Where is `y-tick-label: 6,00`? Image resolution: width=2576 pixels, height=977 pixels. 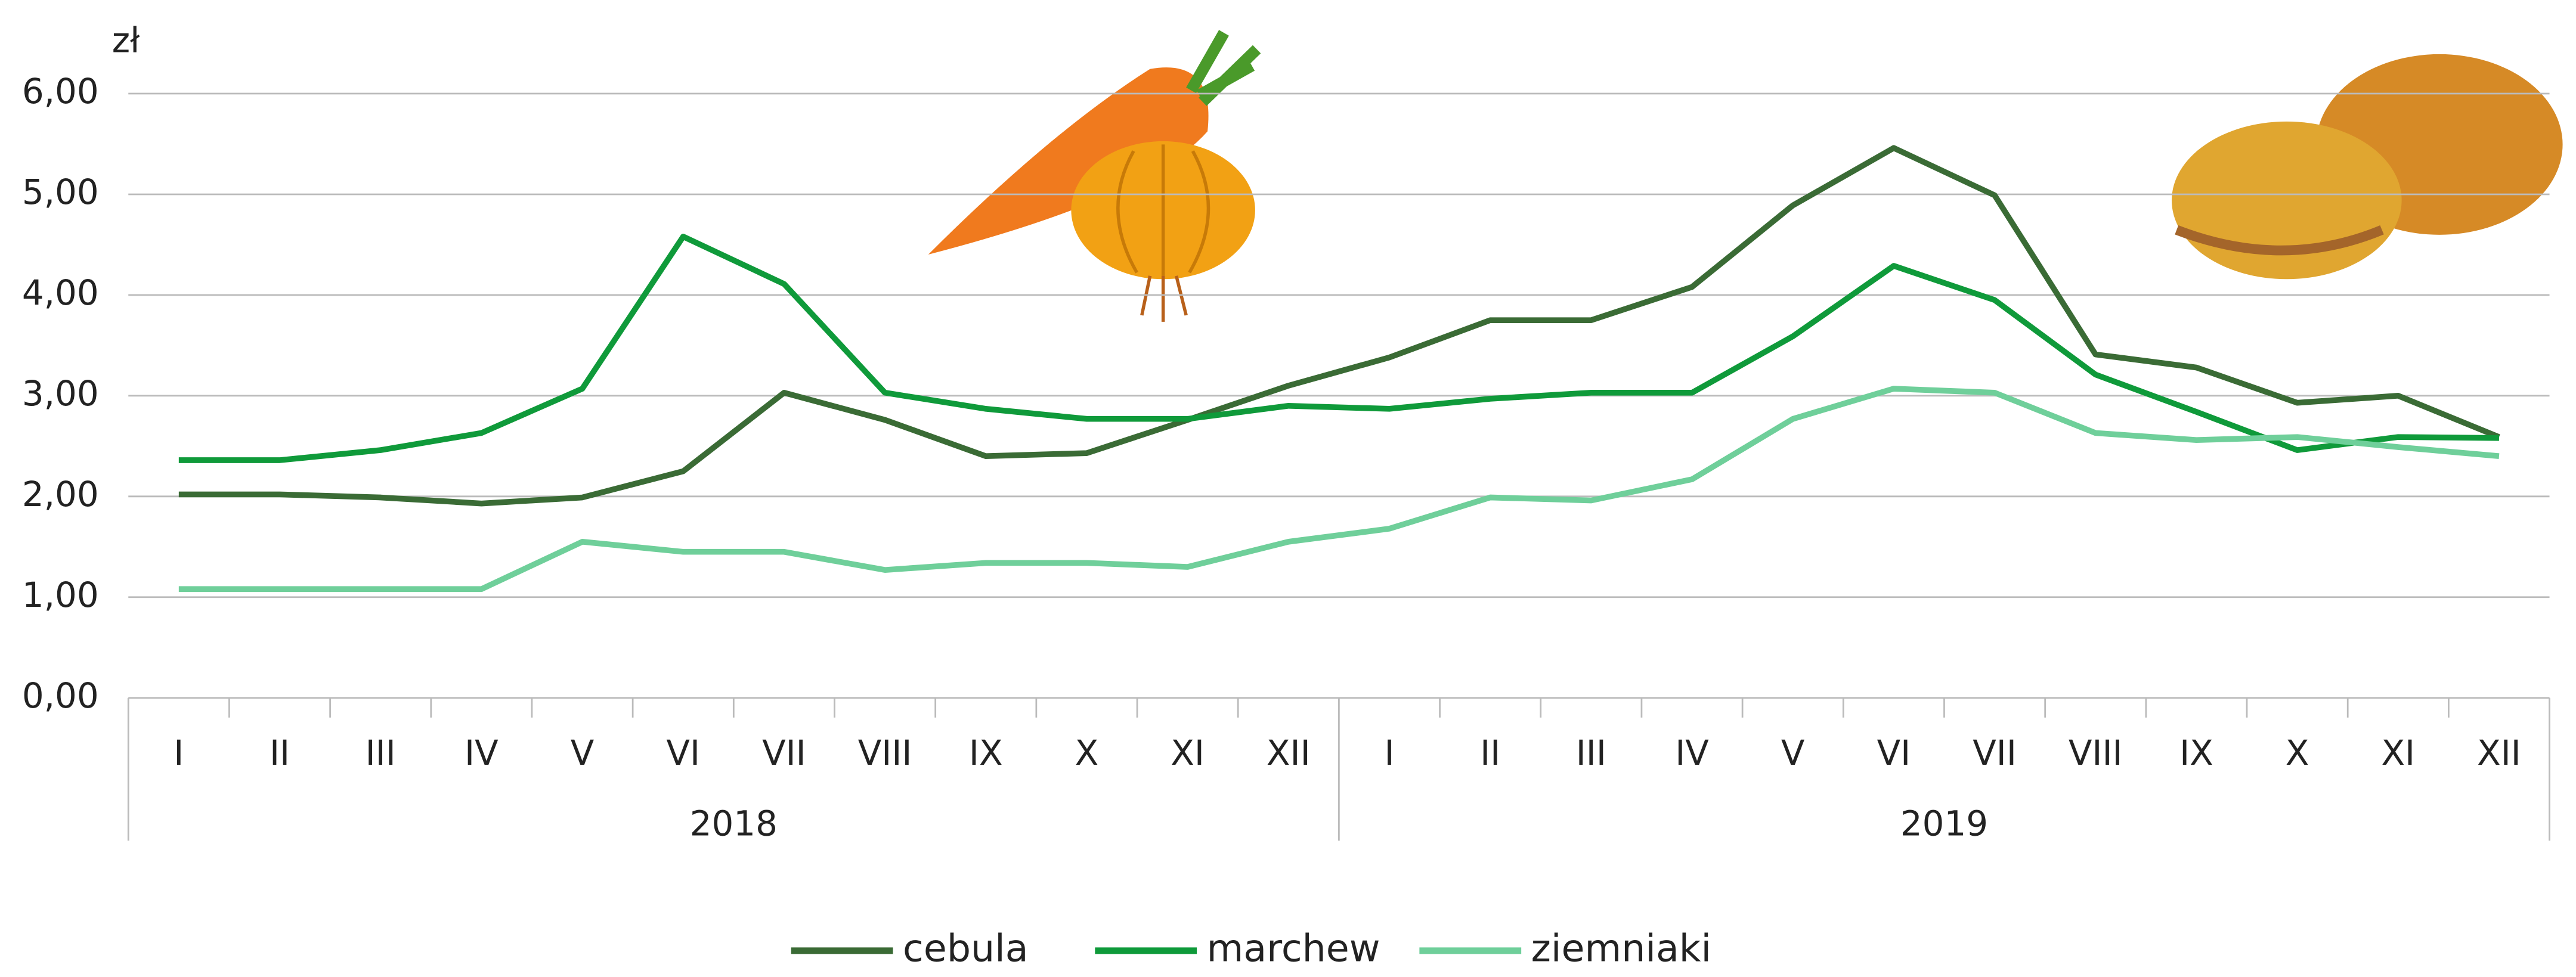 y-tick-label: 6,00 is located at coordinates (61, 91).